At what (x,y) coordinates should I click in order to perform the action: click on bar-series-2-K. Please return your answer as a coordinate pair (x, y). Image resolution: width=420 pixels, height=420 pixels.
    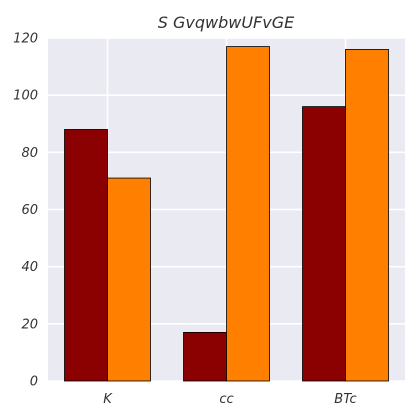
    Looking at the image, I should click on (129, 279).